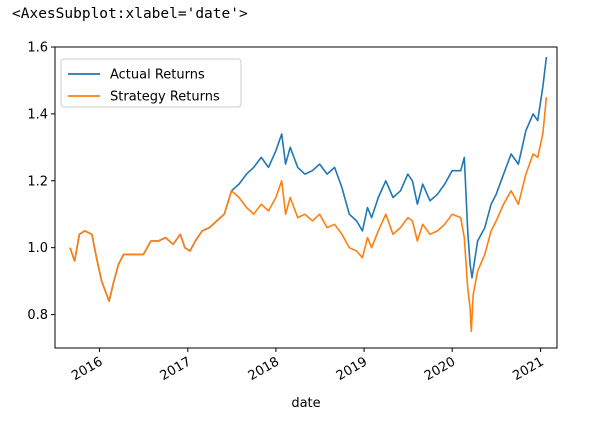 The height and width of the screenshot is (442, 604). Describe the element at coordinates (165, 97) in the screenshot. I see `legend-entry: Strategy Returns` at that location.